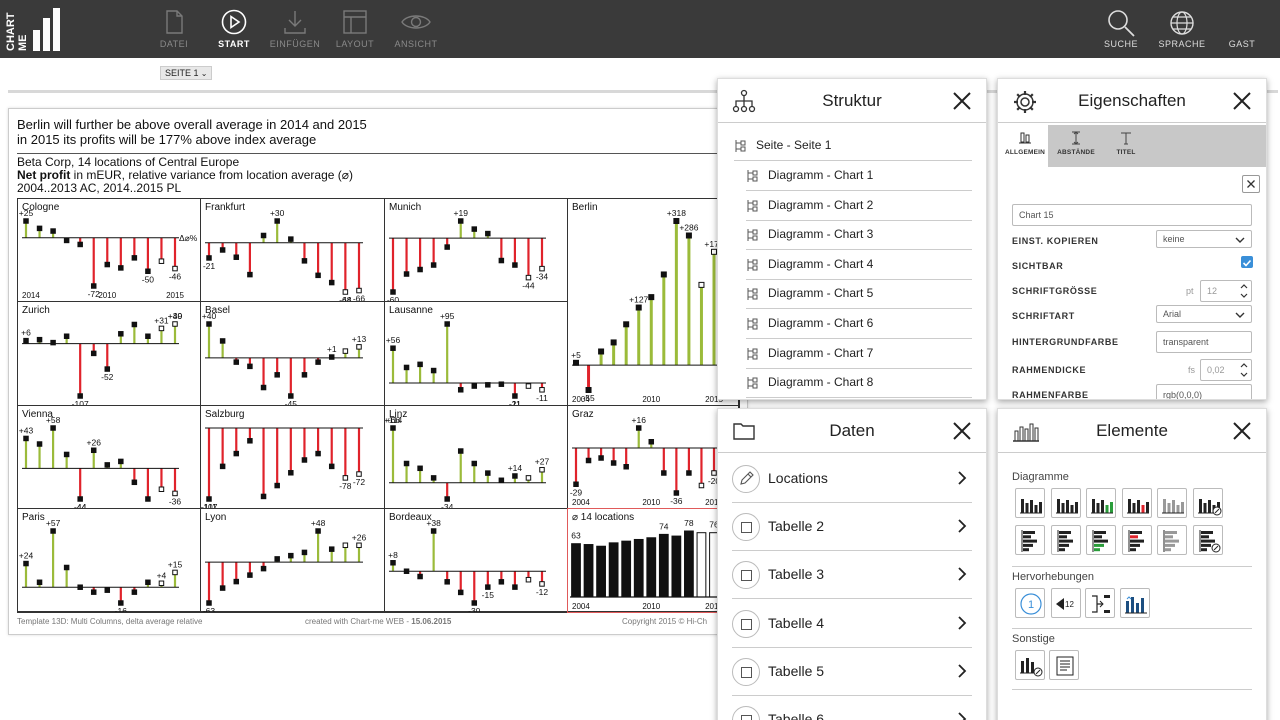 The height and width of the screenshot is (720, 1280). I want to click on chart-name-input: Chart 15, so click(1132, 215).